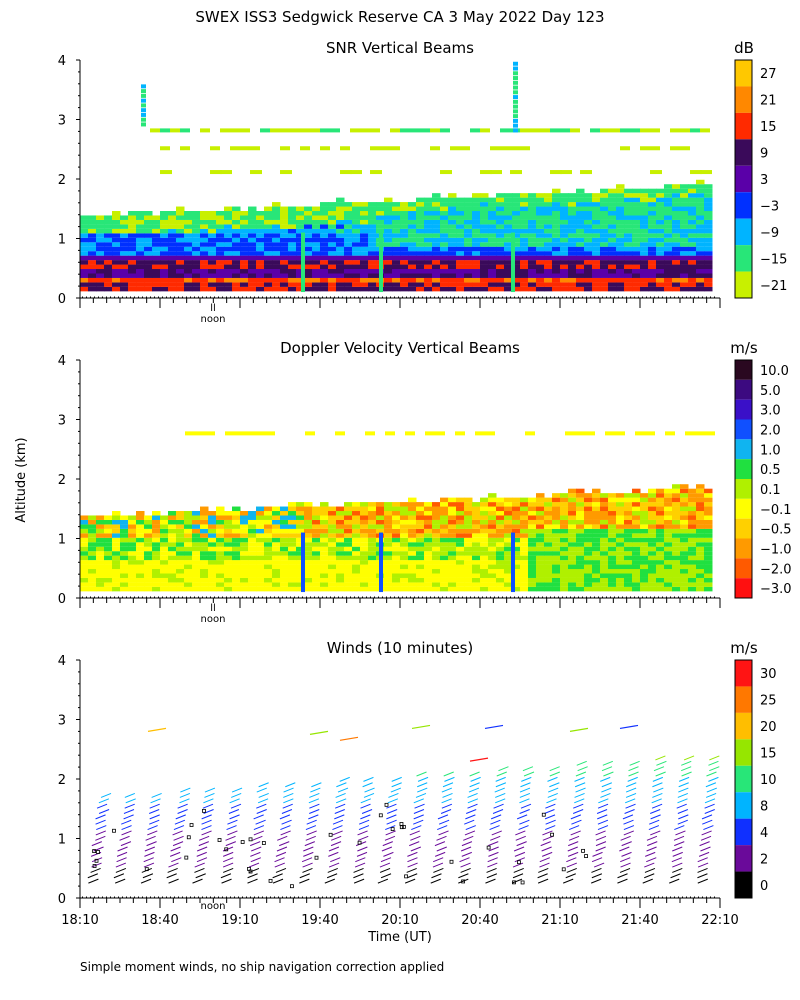  I want to click on colorbar-label: 4, so click(764, 833).